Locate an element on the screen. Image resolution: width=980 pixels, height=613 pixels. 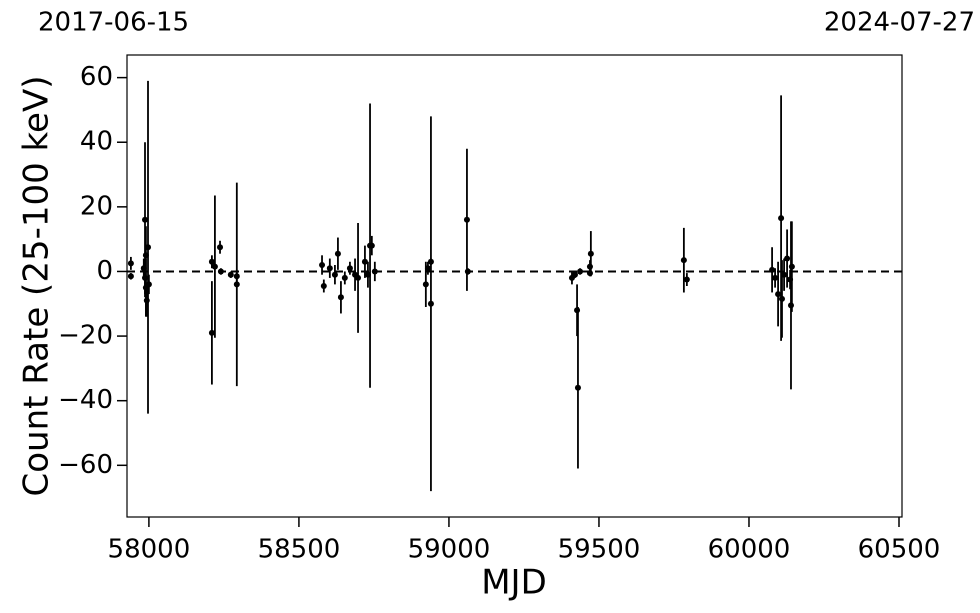
y-tick-label: 20 is located at coordinates (96, 206).